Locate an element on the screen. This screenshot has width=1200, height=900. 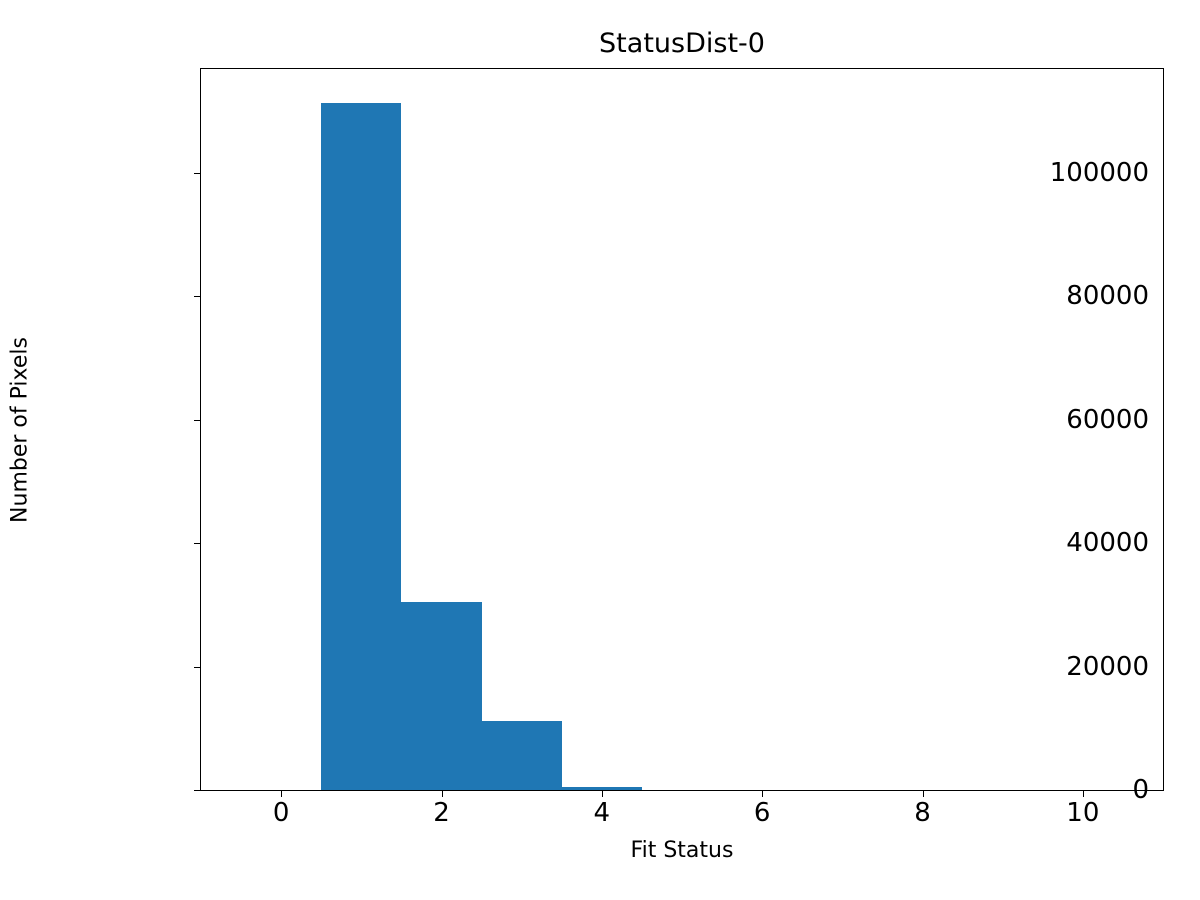
y-axis-tick-label: 100000 is located at coordinates (1099, 172).